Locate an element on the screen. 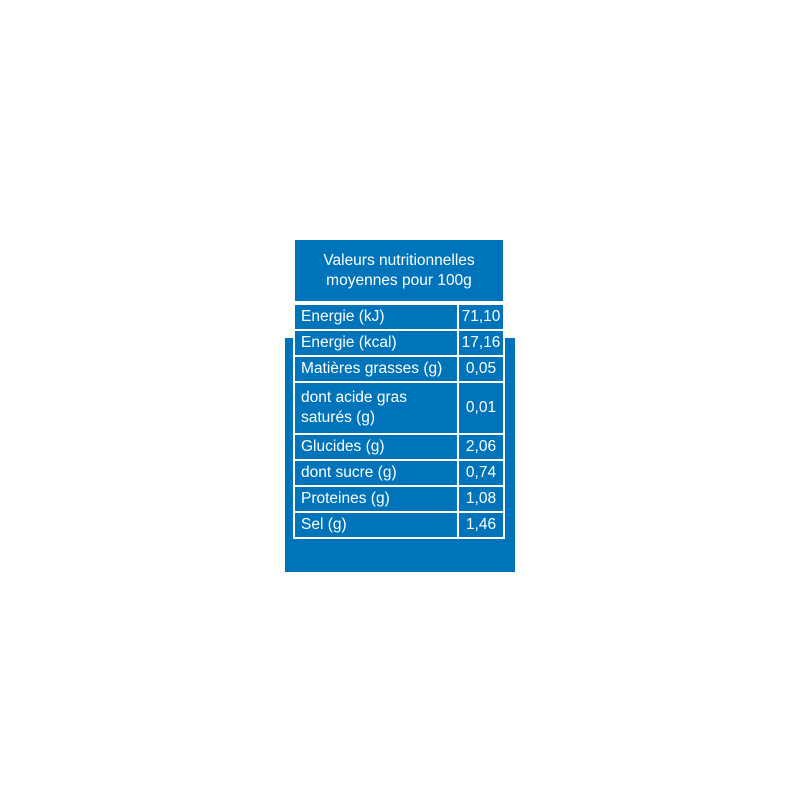  row-value: 1,08 is located at coordinates (481, 499).